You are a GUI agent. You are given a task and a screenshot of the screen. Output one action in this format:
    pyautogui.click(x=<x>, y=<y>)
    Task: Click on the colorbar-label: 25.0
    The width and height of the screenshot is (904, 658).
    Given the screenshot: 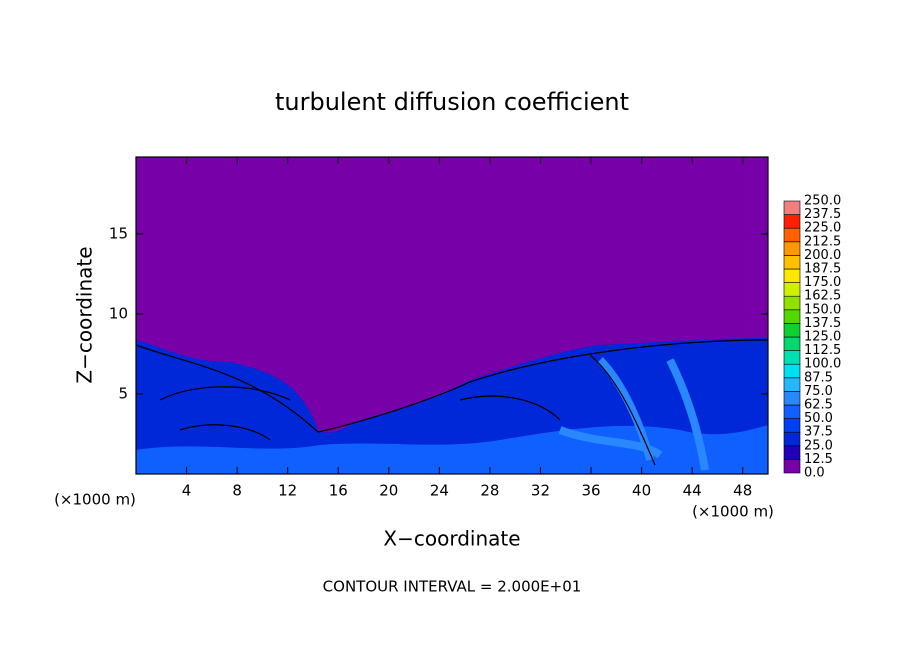 What is the action you would take?
    pyautogui.click(x=818, y=445)
    